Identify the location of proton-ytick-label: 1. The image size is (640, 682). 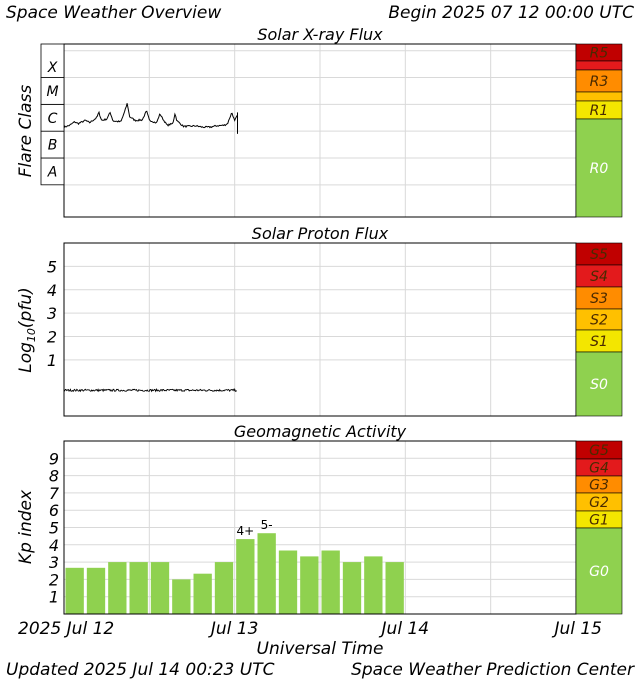
(52, 360).